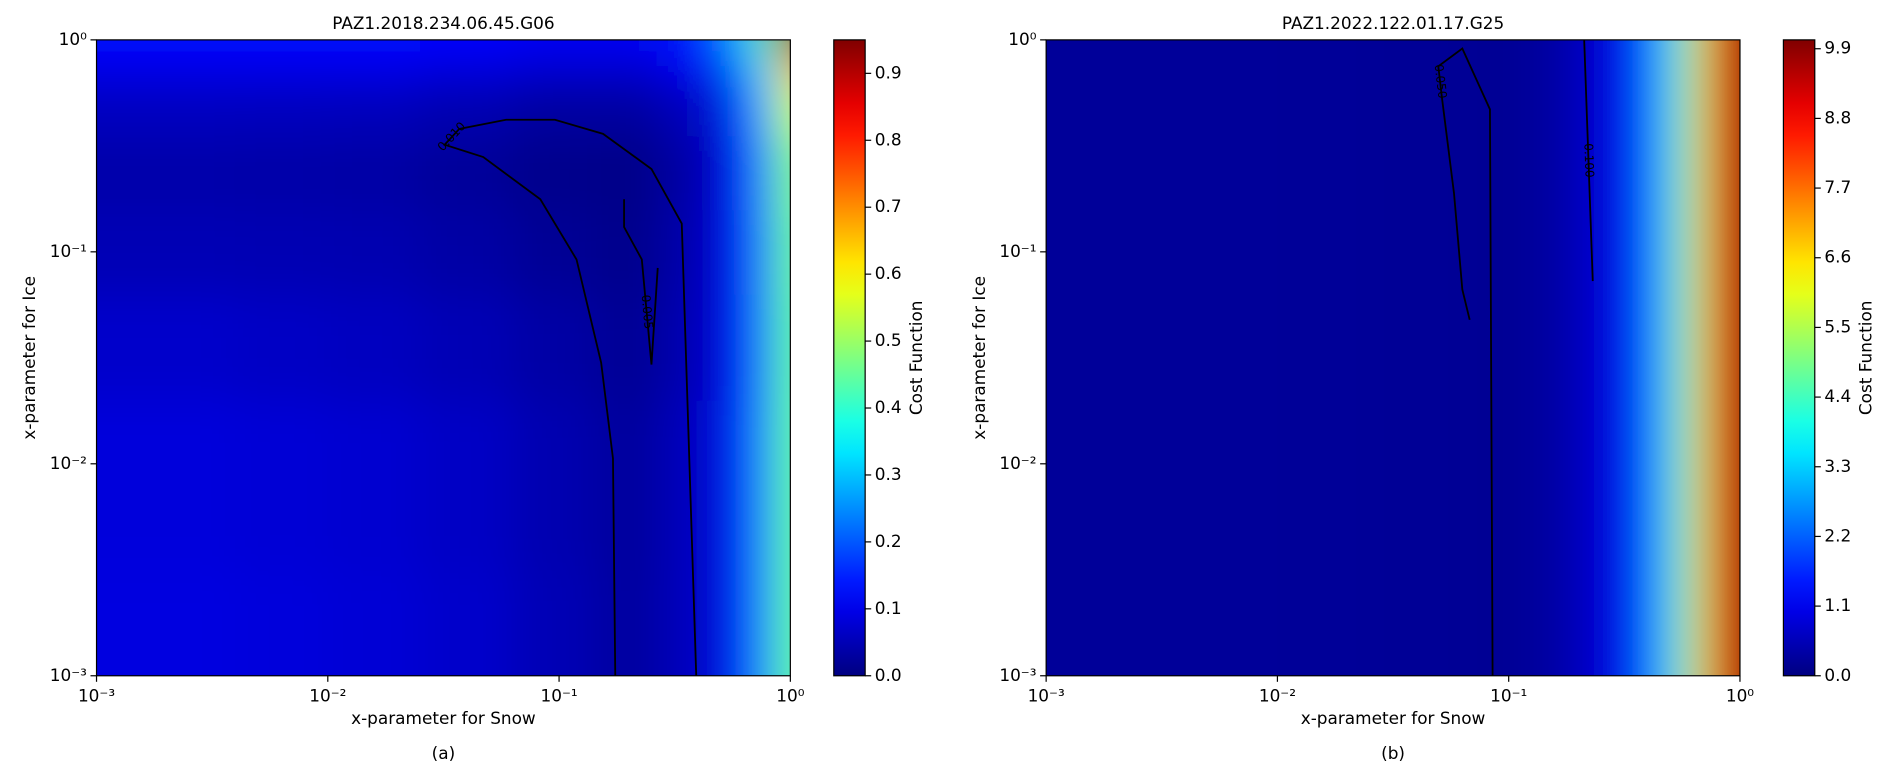 Image resolution: width=1892 pixels, height=782 pixels. What do you see at coordinates (1046, 695) in the screenshot?
I see `x-tick-label: 10⁻³` at bounding box center [1046, 695].